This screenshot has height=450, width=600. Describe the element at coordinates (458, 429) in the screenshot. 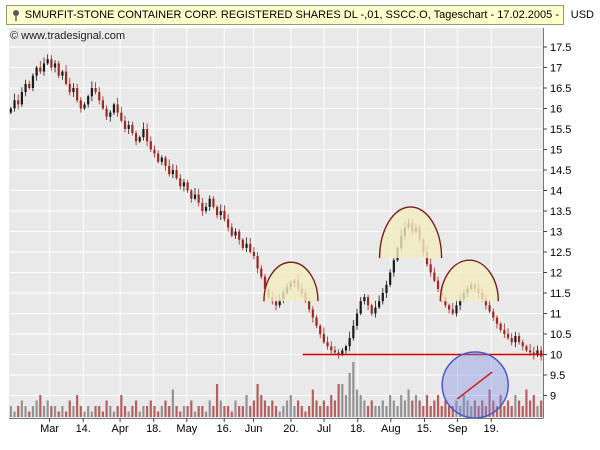

I see `x-axis-label: Sep` at that location.